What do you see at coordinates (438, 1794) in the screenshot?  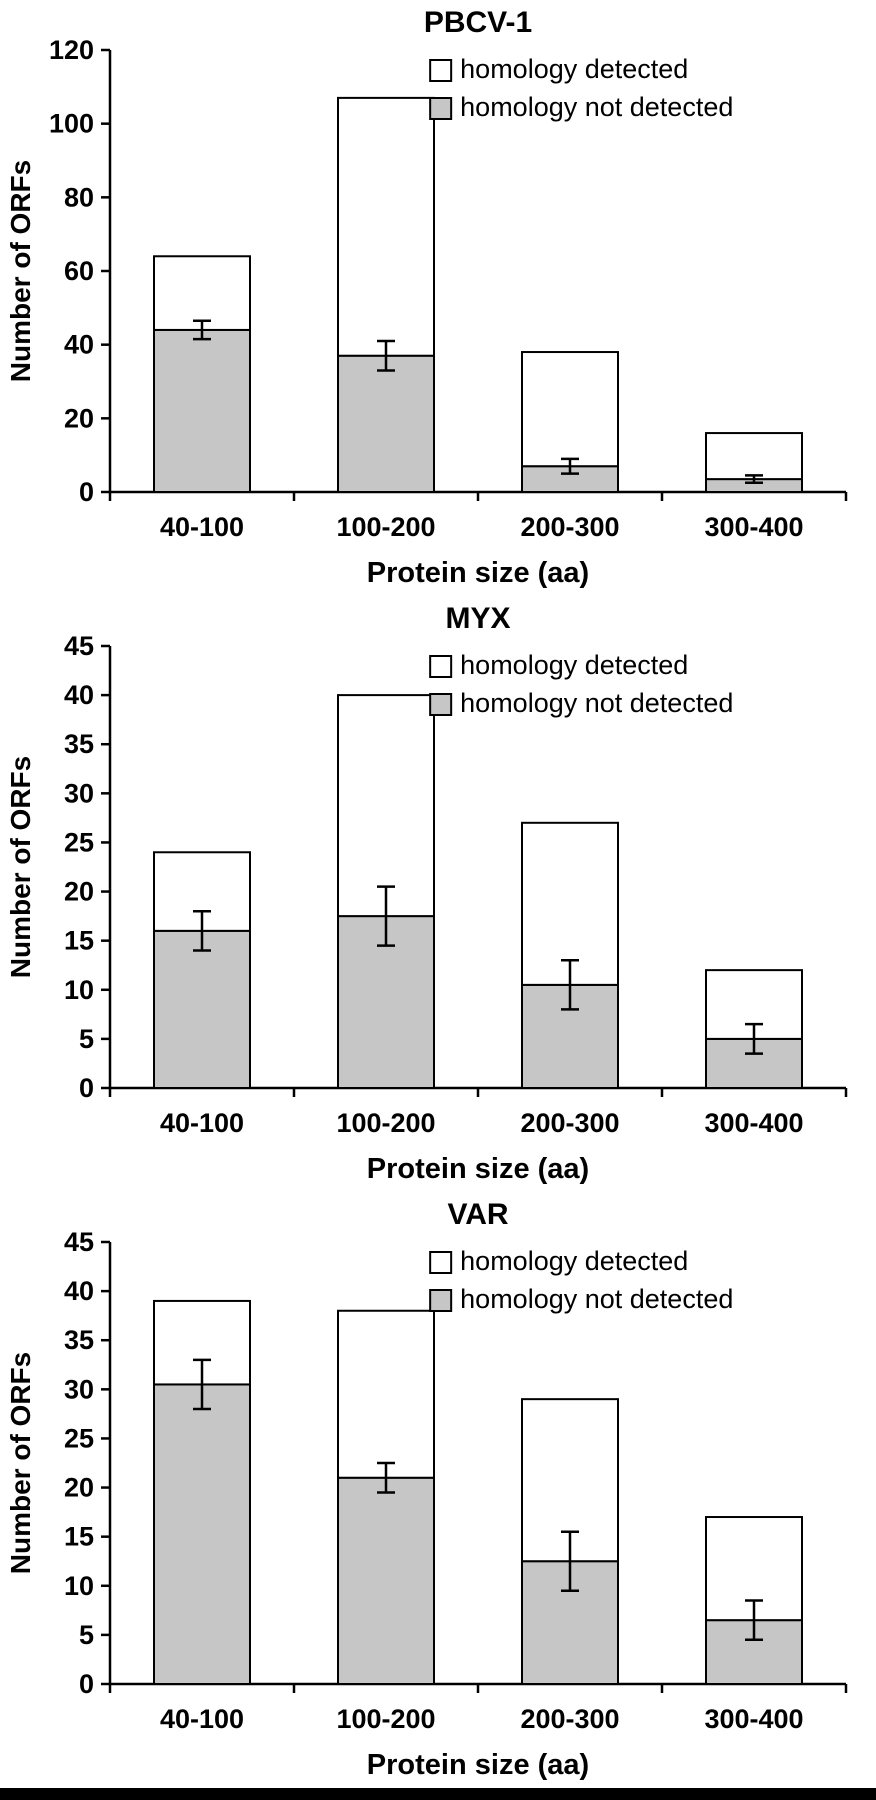 I see `bottom-border` at bounding box center [438, 1794].